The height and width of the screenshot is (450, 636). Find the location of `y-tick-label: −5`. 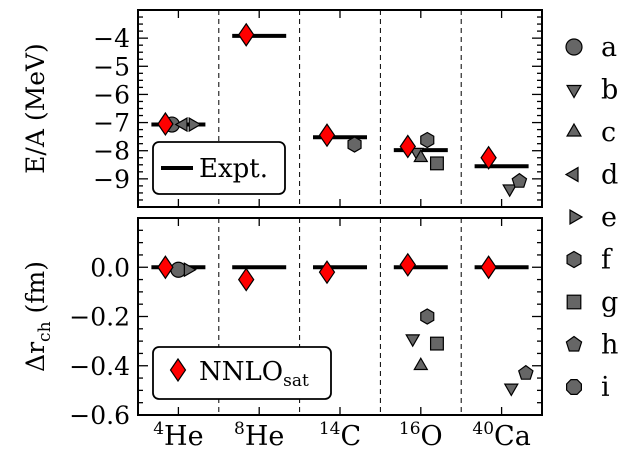

y-tick-label: −5 is located at coordinates (111, 66).